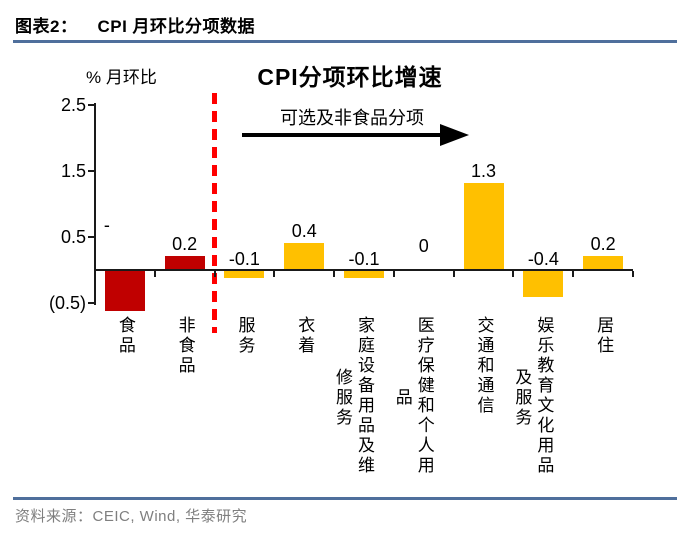 Image resolution: width=689 pixels, height=543 pixels. I want to click on bar-value-label: -, so click(106, 225).